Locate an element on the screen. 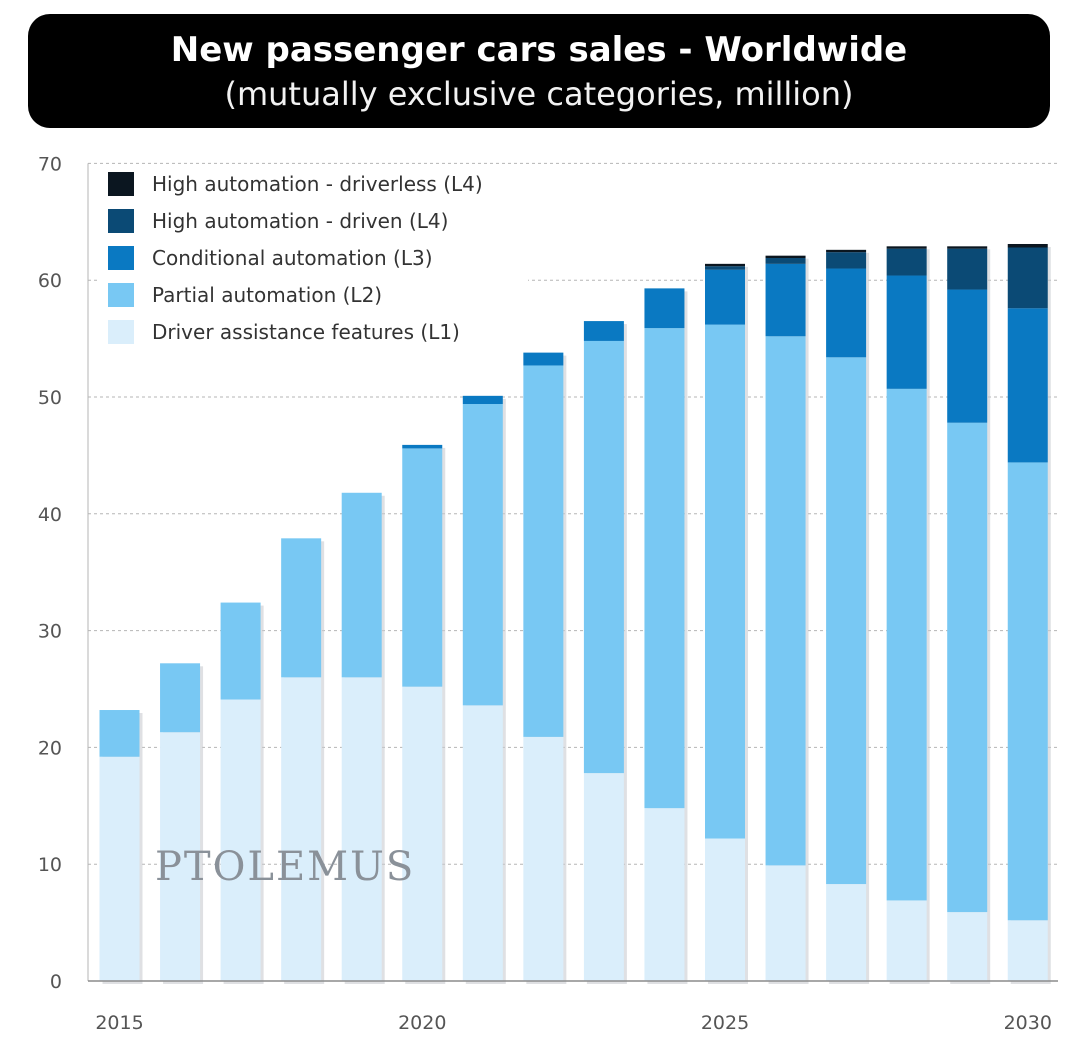 The width and height of the screenshot is (1068, 1044). chart-title: New passenger cars sales - Worldwide is located at coordinates (539, 50).